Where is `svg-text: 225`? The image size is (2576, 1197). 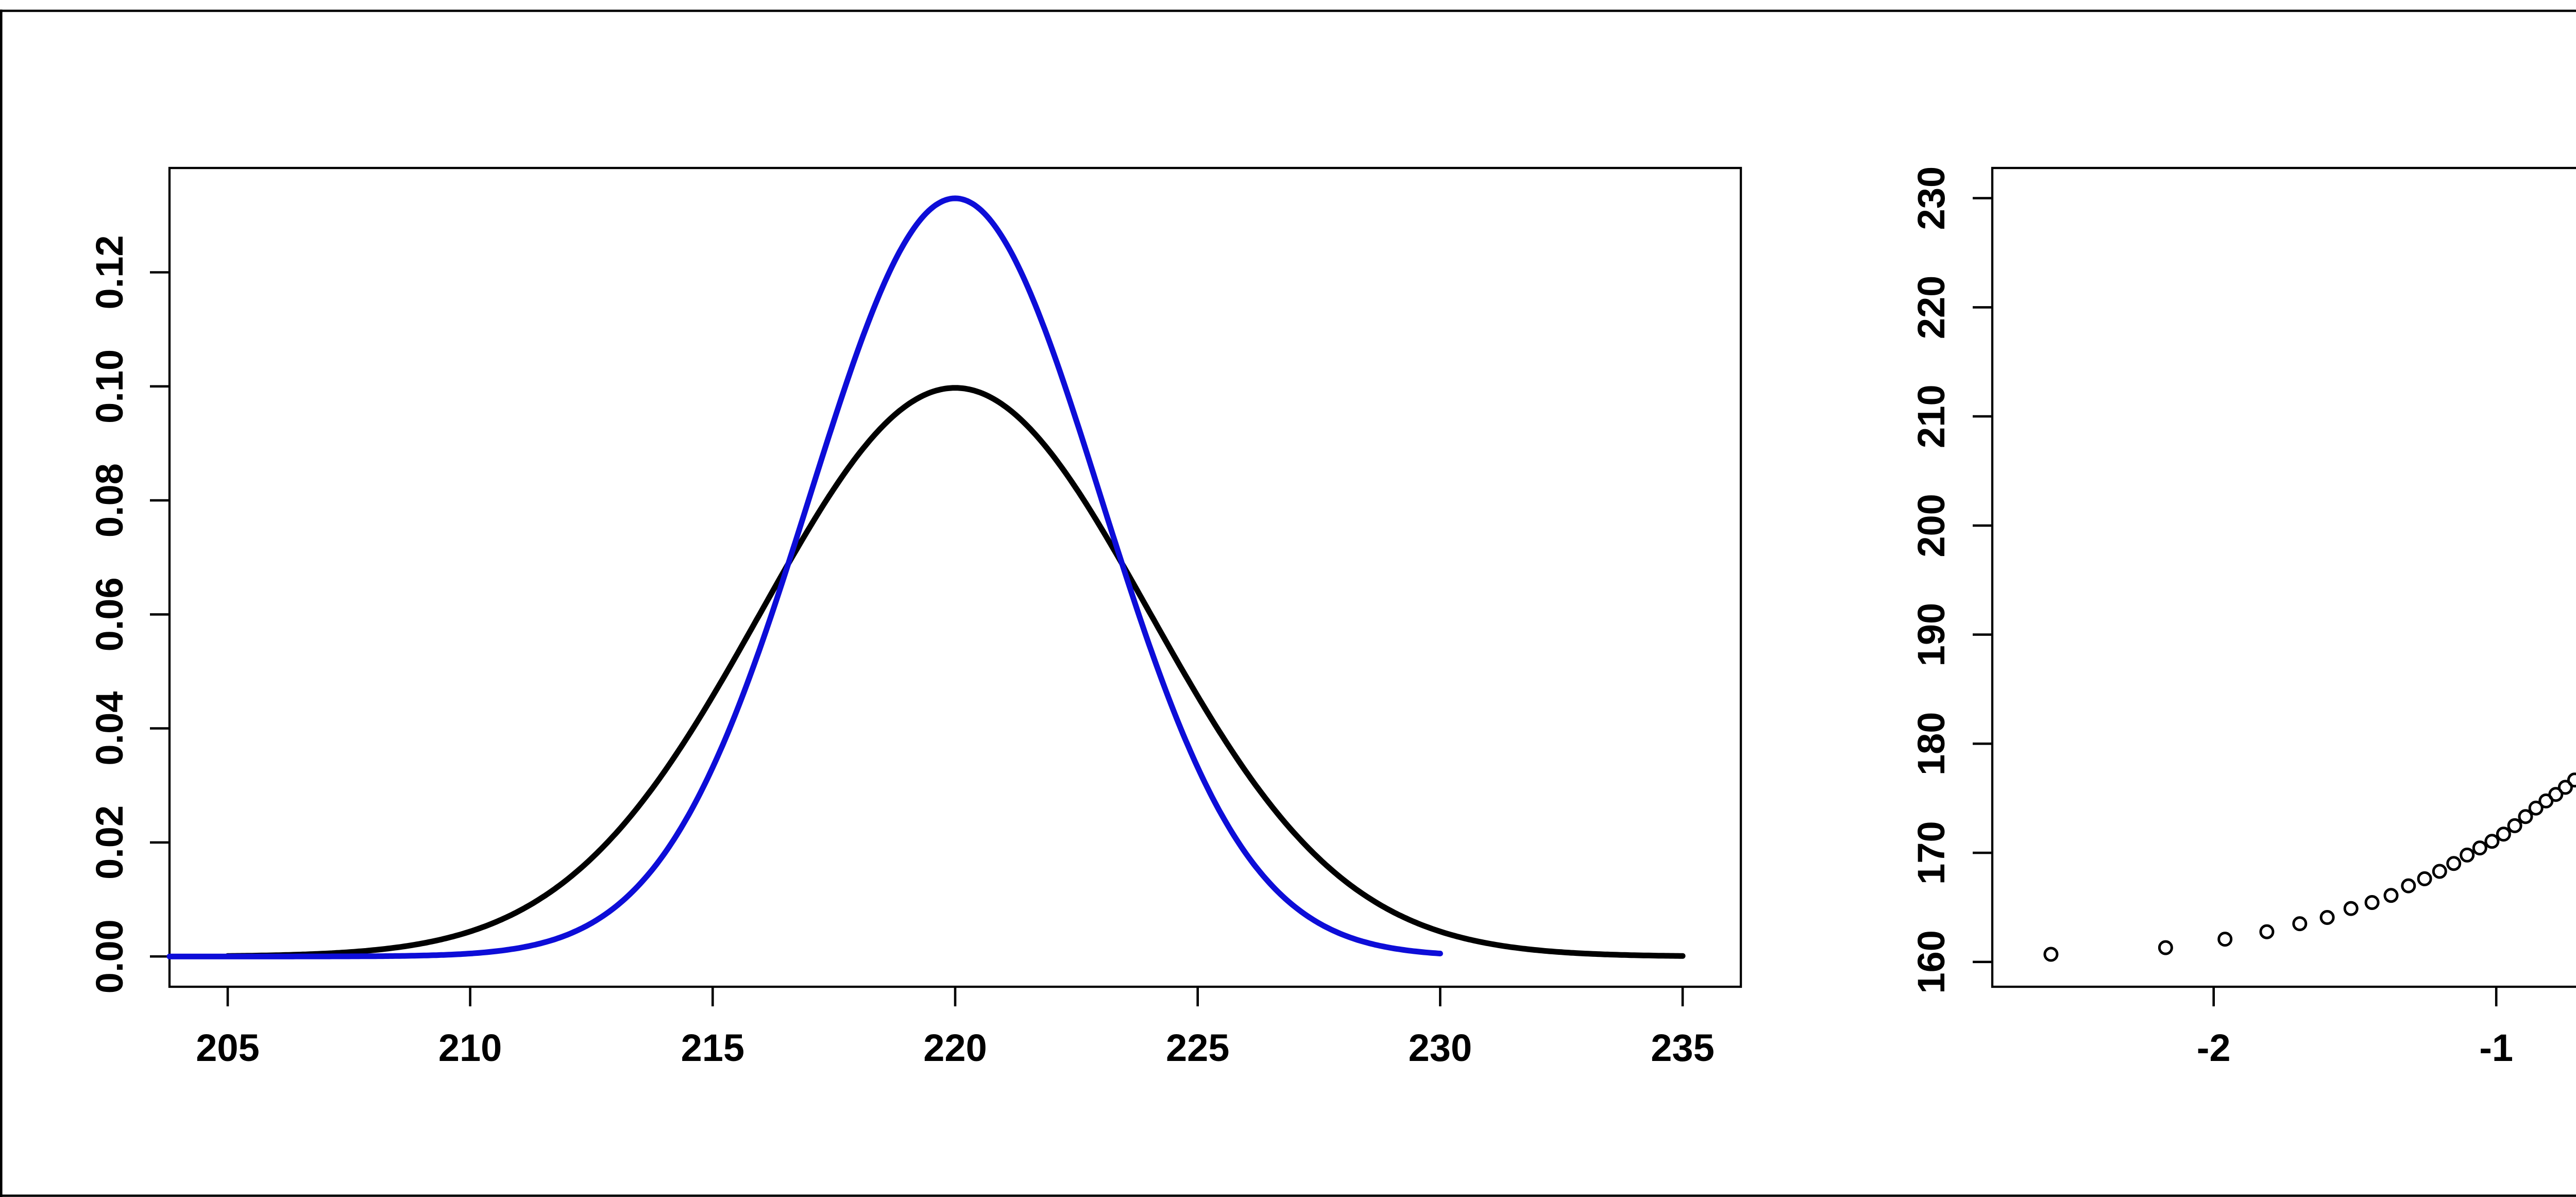 svg-text: 225 is located at coordinates (1197, 1047).